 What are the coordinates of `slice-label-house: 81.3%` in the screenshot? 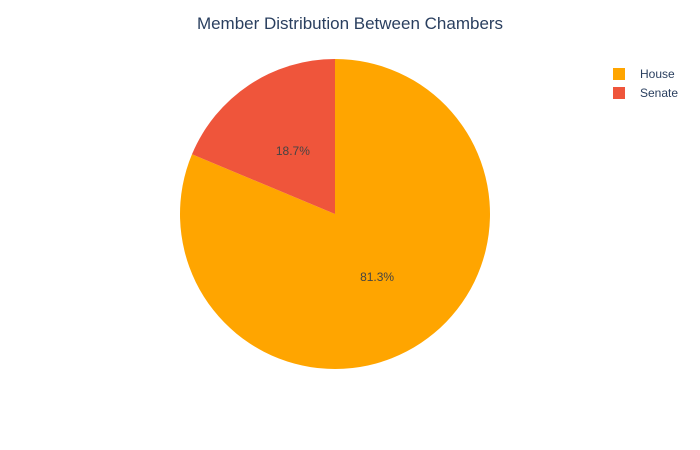 It's located at (377, 277).